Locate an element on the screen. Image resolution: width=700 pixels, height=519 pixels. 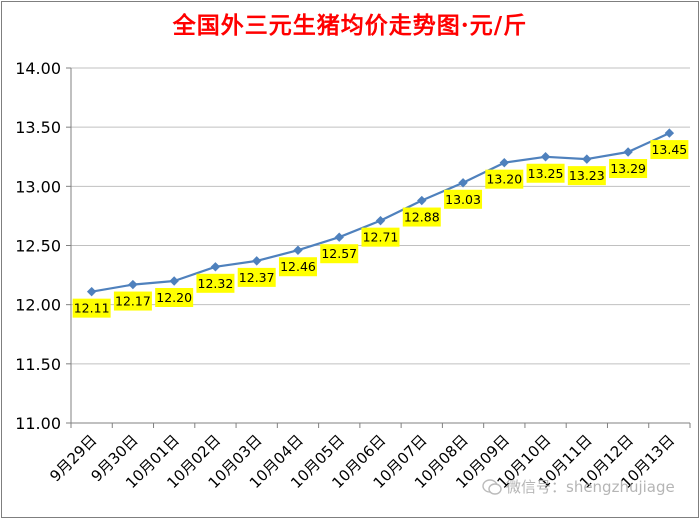
data-label: 12.17 is located at coordinates (133, 301).